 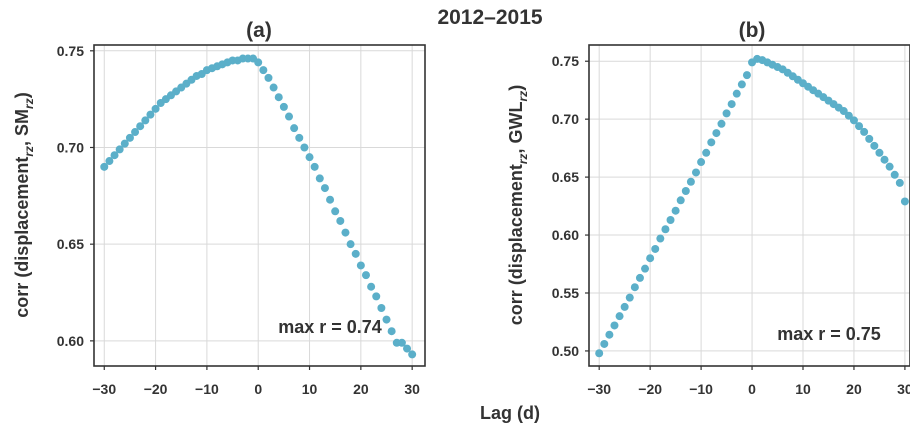 What do you see at coordinates (330, 327) in the screenshot?
I see `panel-a-max-r-annotation: max r = 0.74` at bounding box center [330, 327].